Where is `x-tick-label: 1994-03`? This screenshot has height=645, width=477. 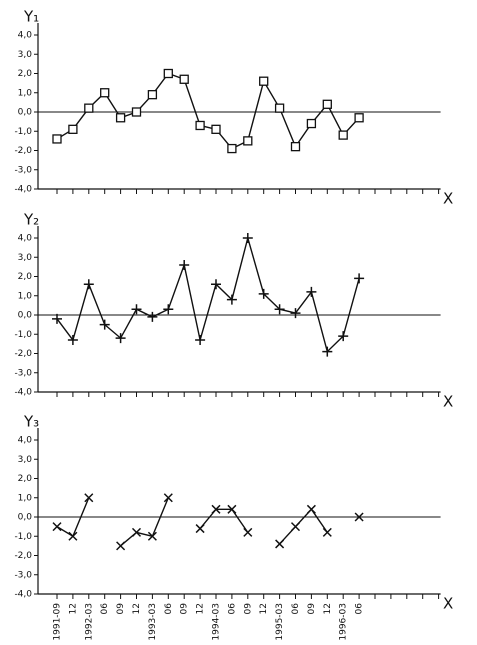 x-tick-label: 1994-03 is located at coordinates (217, 622).